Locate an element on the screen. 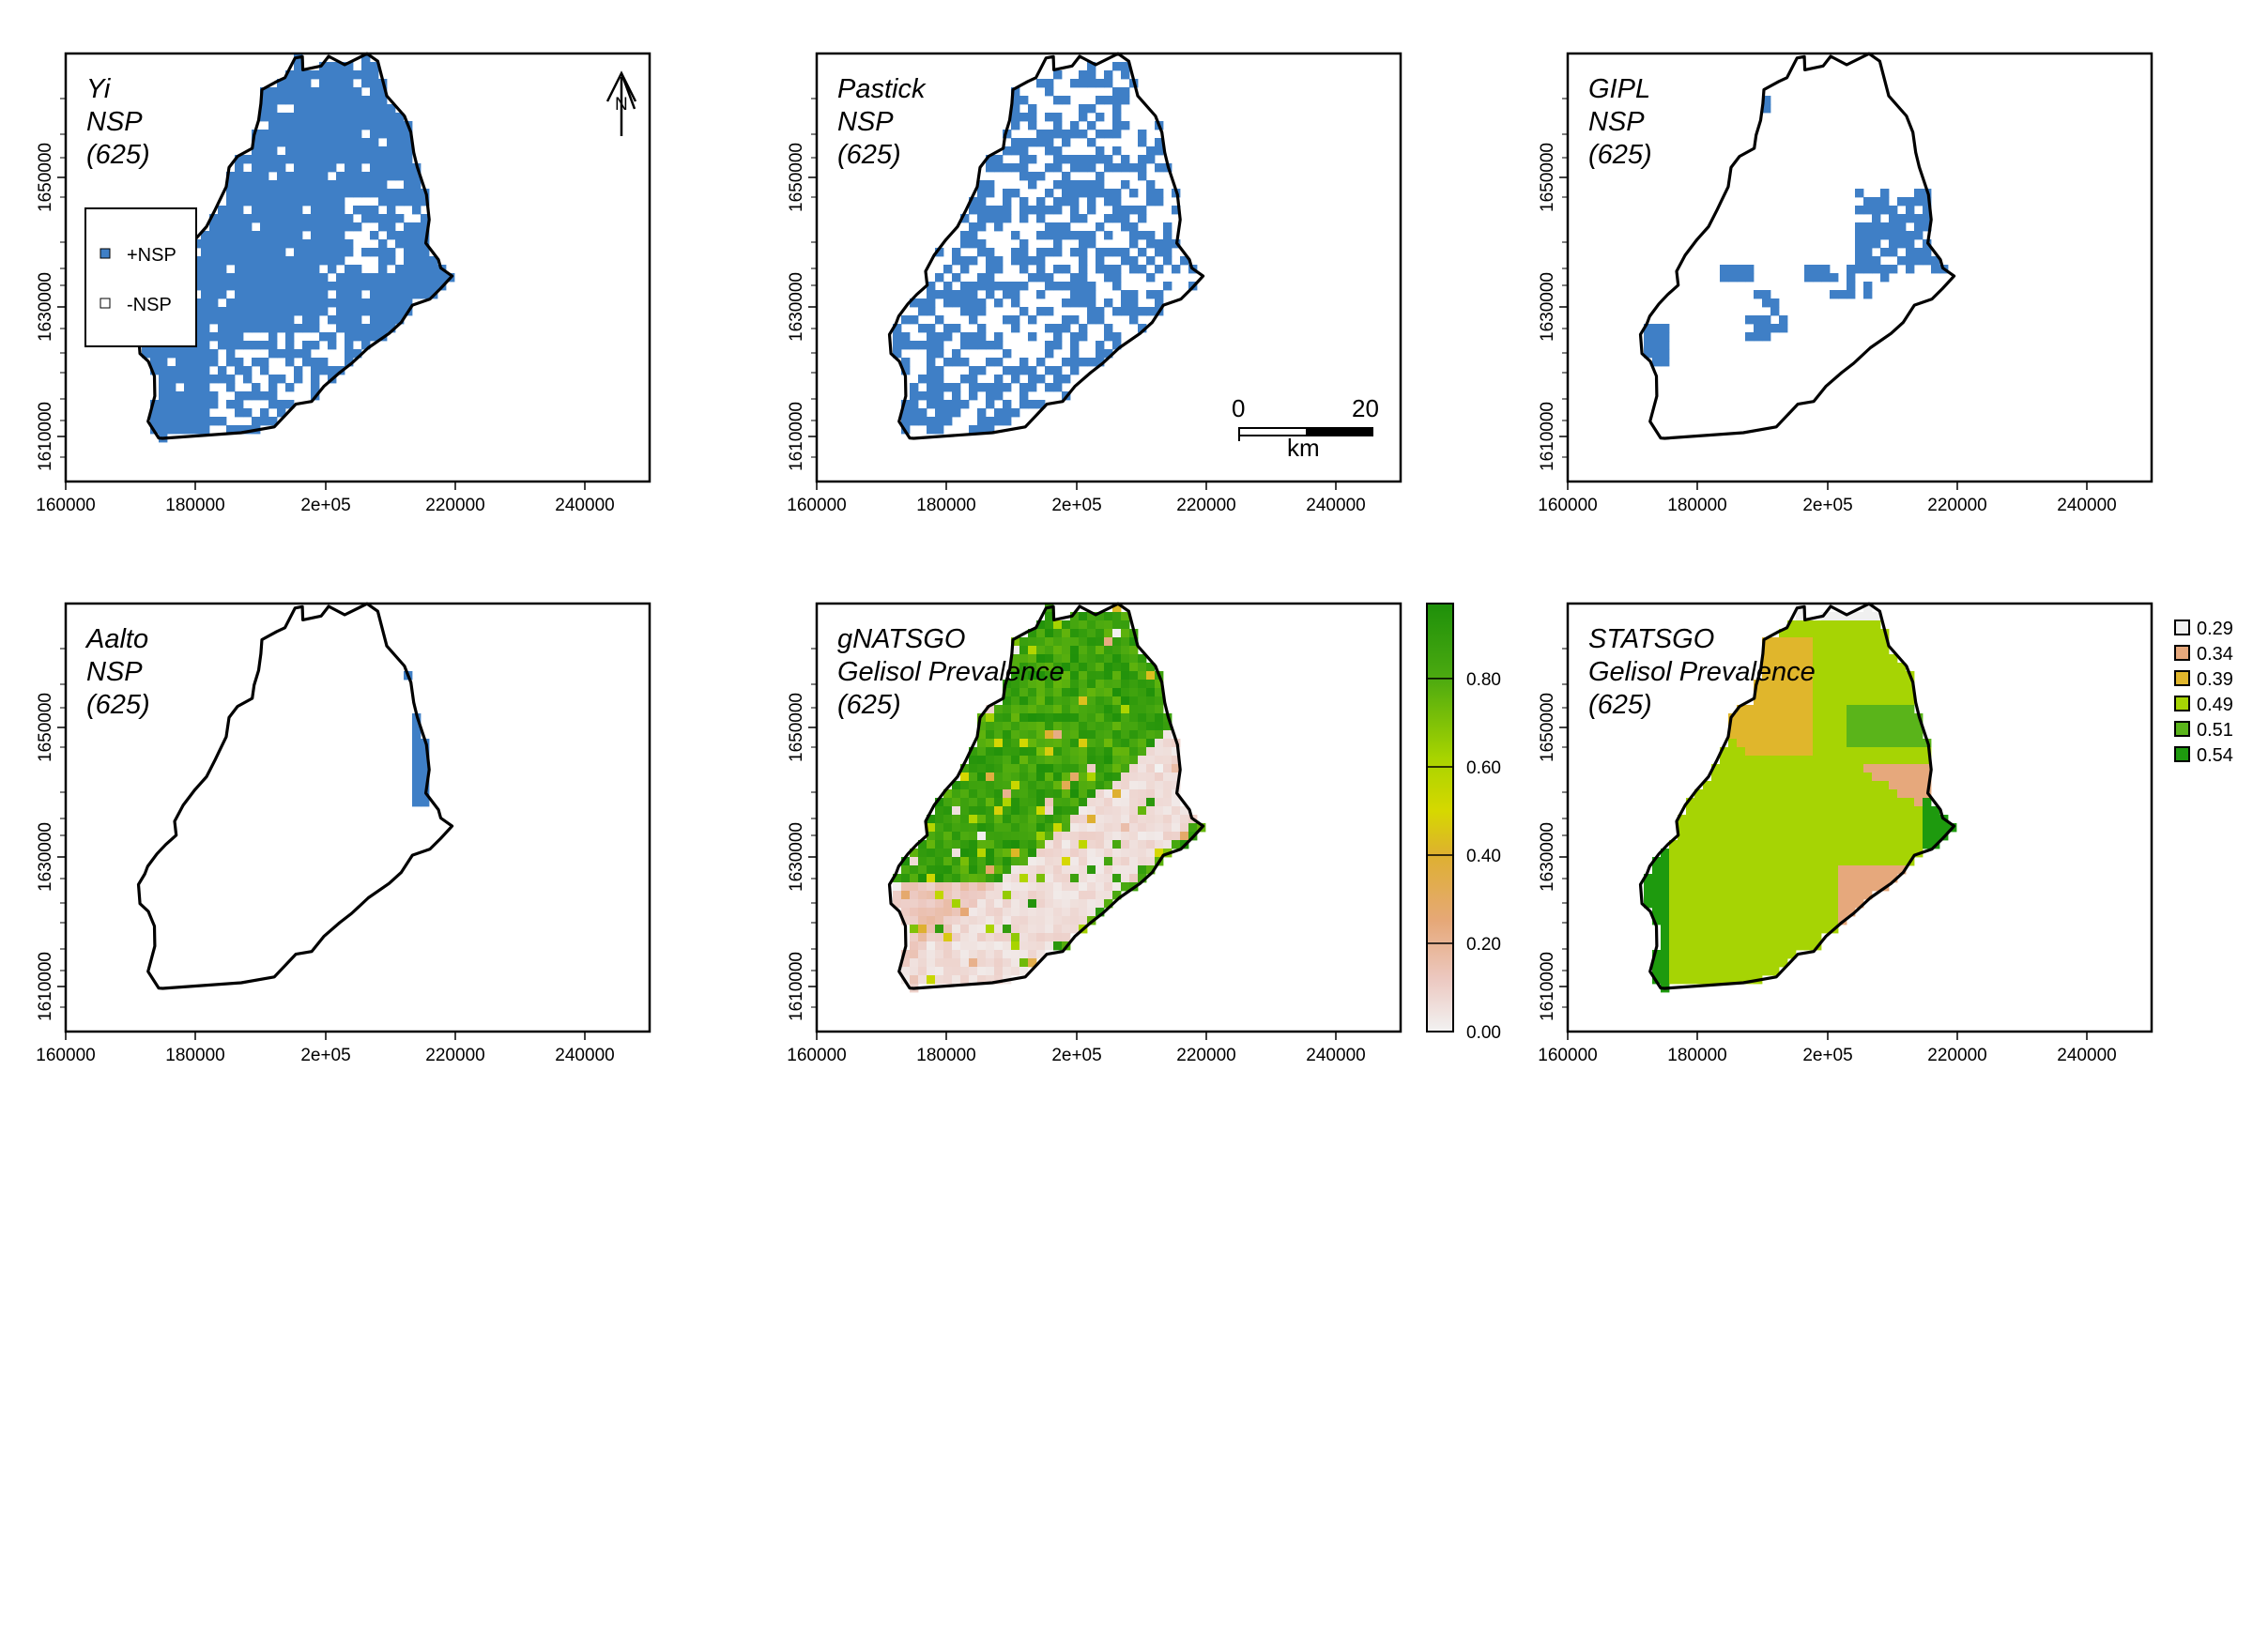 This screenshot has width=2253, height=1652. statsgo-legend-label: 0.49 is located at coordinates (2215, 705).